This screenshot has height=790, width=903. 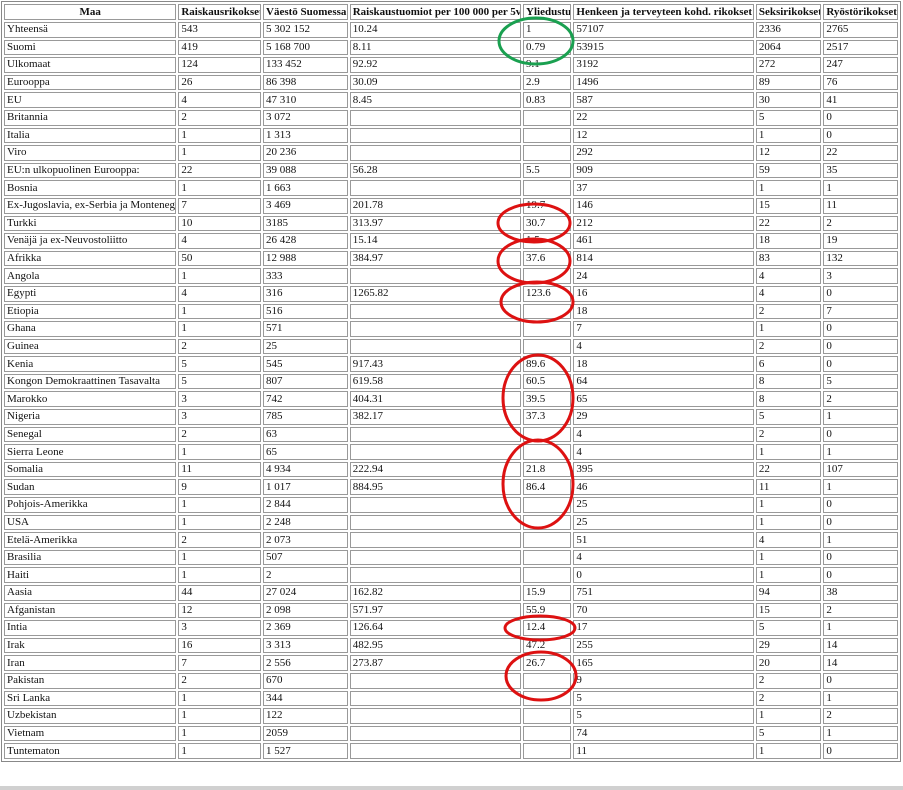 I want to click on value-cell: 10.24, so click(x=435, y=30).